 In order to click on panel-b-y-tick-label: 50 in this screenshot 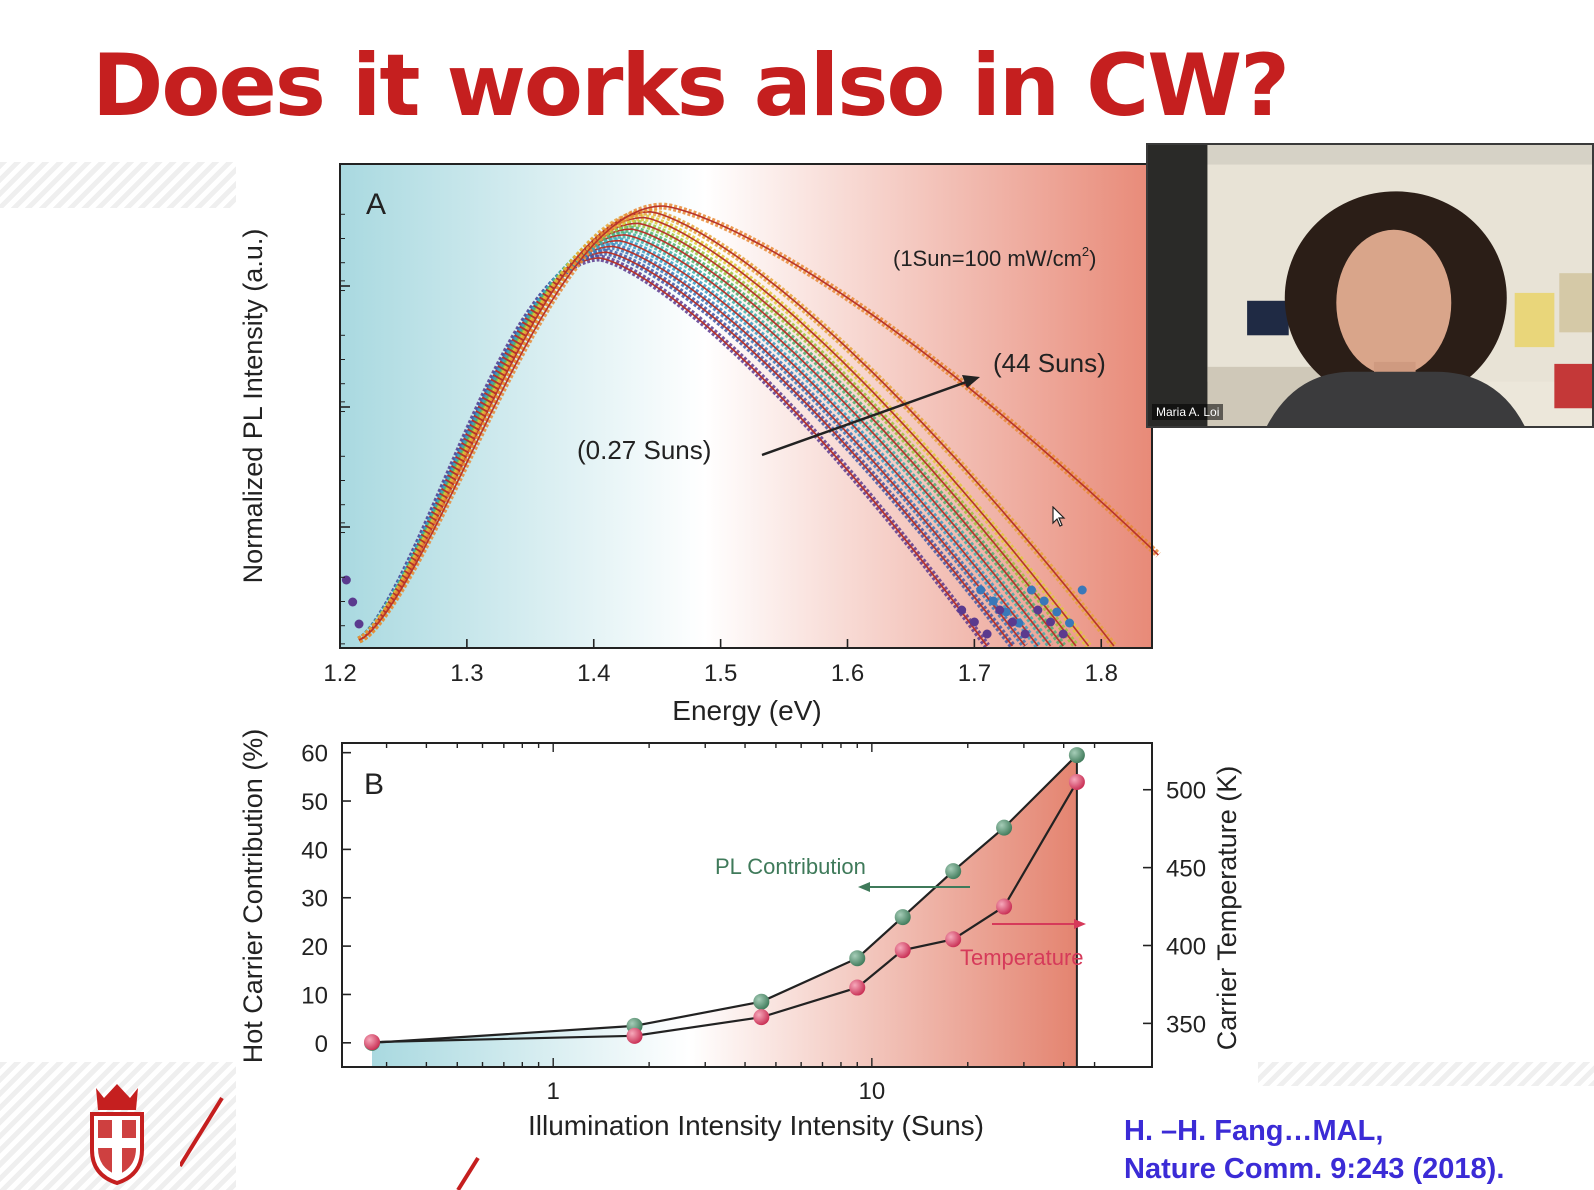, I will do `click(314, 802)`.